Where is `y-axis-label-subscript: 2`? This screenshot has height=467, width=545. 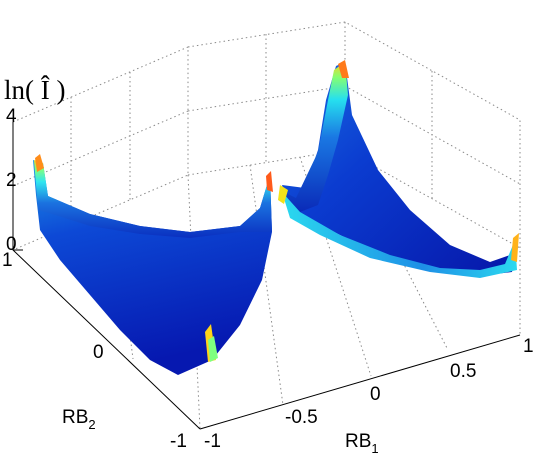 y-axis-label-subscript: 2 is located at coordinates (91, 424).